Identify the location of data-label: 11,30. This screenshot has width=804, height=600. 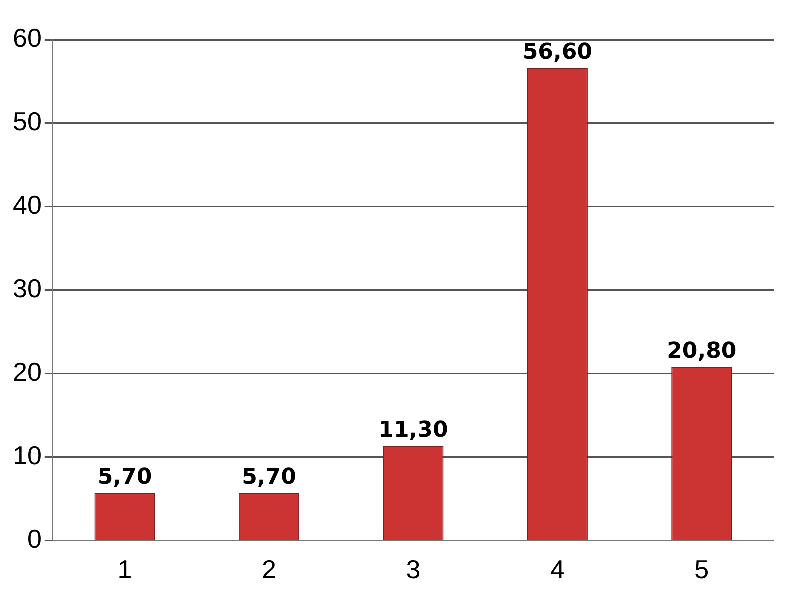
(413, 431).